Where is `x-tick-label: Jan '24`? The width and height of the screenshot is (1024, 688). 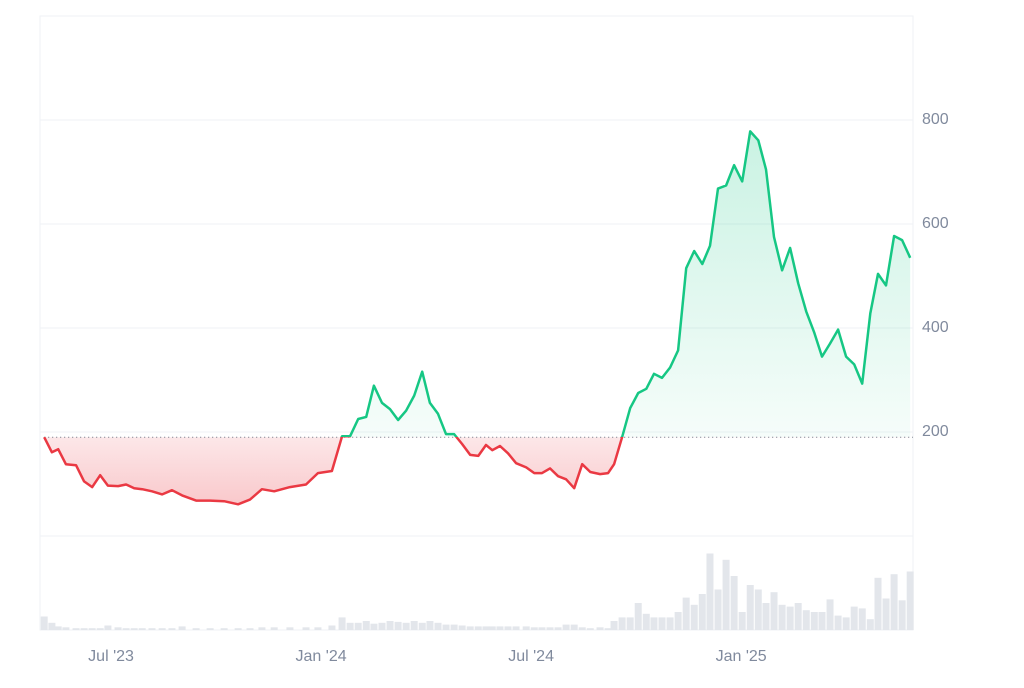 x-tick-label: Jan '24 is located at coordinates (321, 656).